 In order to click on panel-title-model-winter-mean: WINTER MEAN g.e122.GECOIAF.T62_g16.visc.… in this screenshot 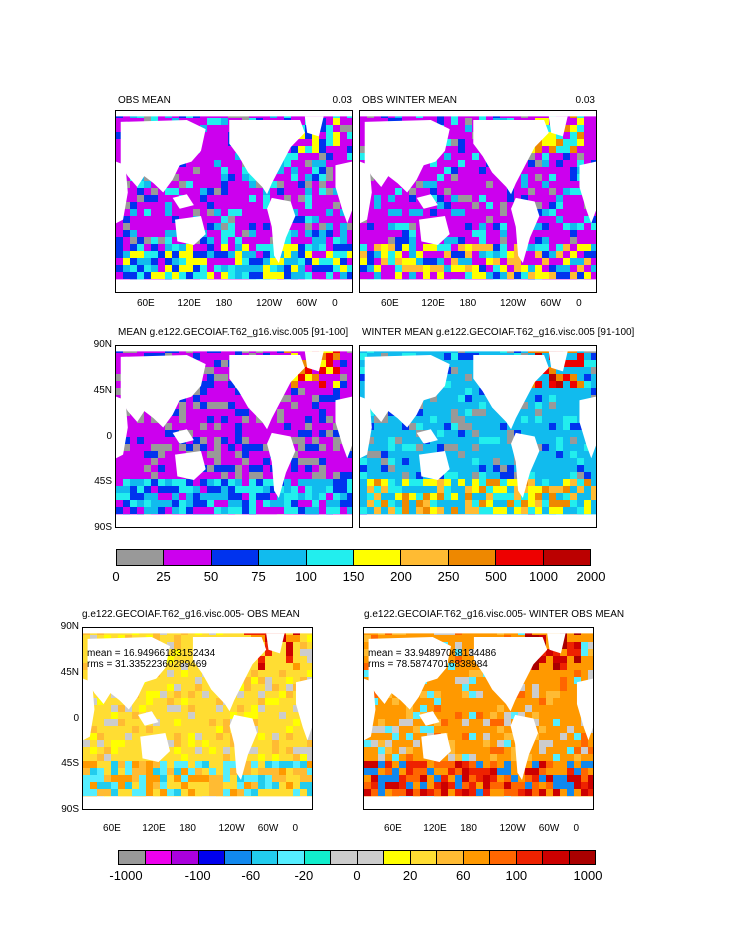, I will do `click(498, 332)`.